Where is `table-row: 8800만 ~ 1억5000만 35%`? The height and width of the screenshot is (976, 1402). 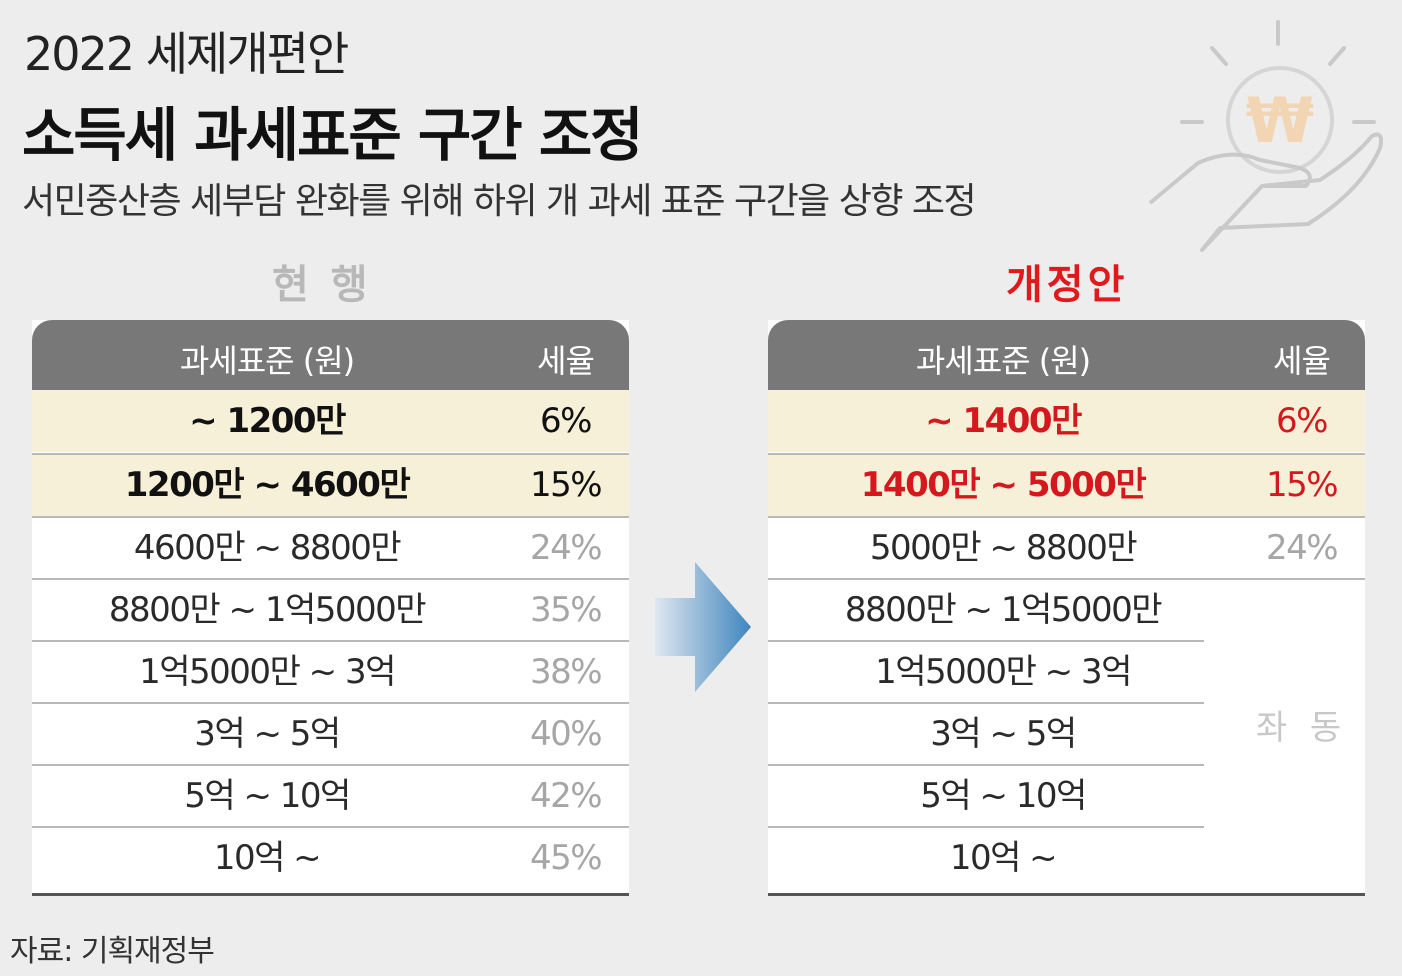 table-row: 8800만 ~ 1억5000만 35% is located at coordinates (330, 610).